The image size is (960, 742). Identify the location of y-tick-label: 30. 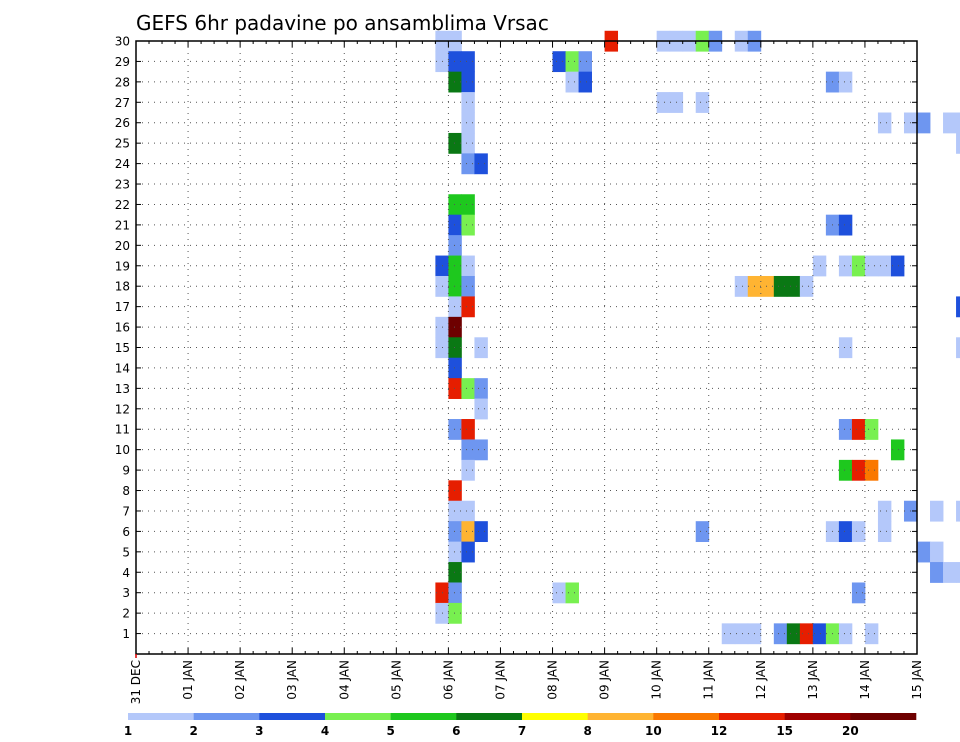
(122, 42).